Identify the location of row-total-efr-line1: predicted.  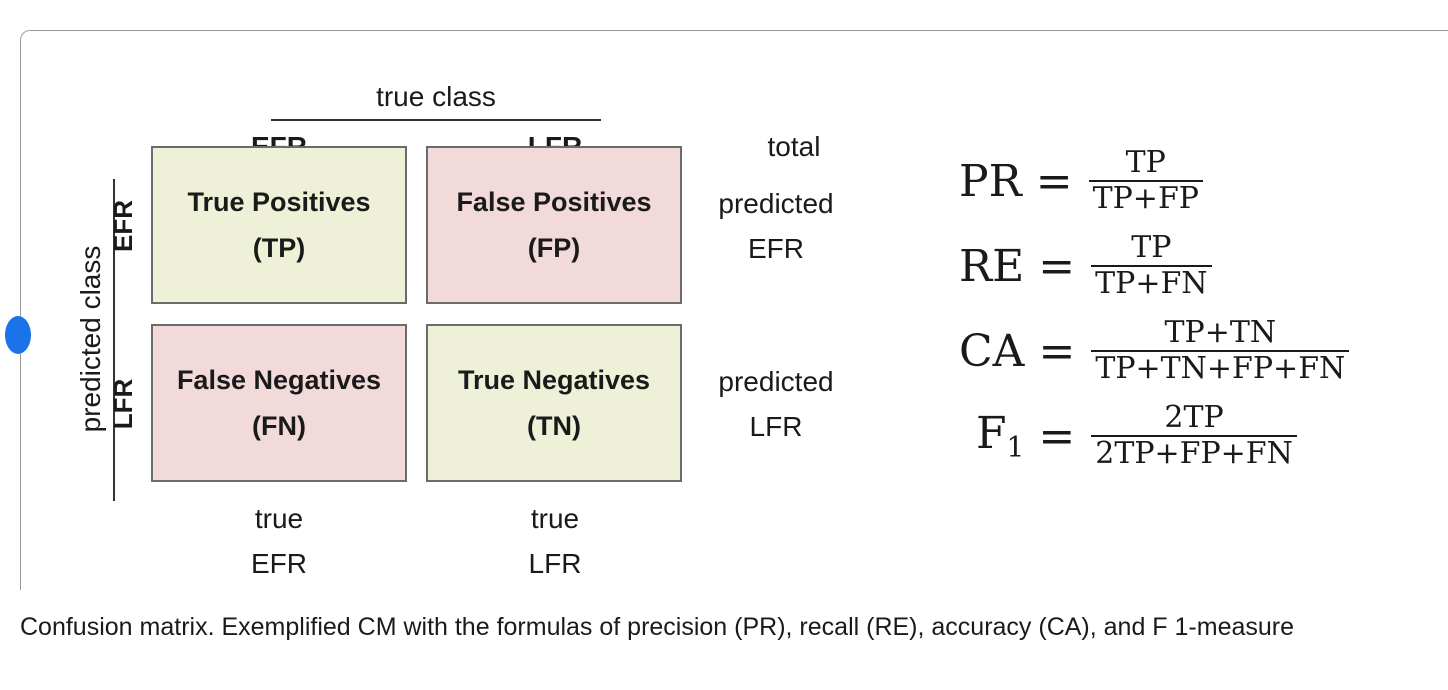
(776, 203).